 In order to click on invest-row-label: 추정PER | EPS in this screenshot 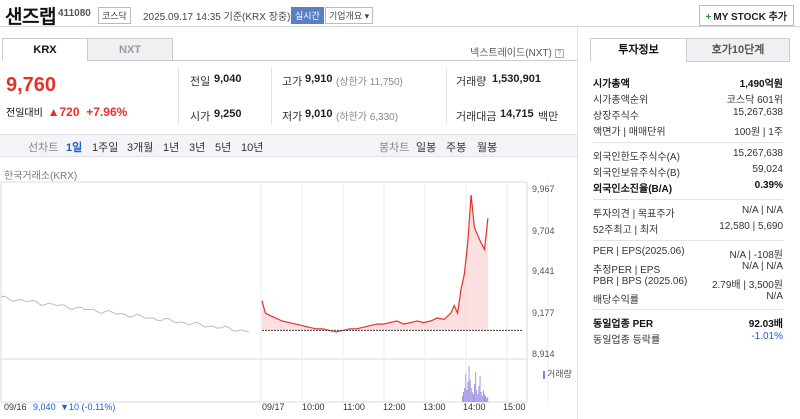, I will do `click(627, 270)`.